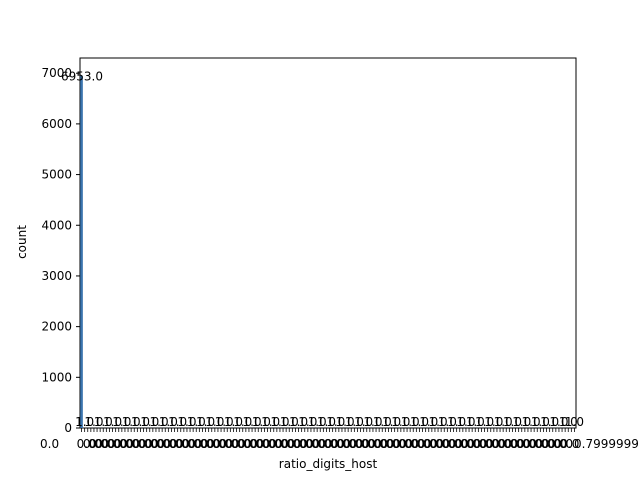  Describe the element at coordinates (56, 124) in the screenshot. I see `y-tick-label: 6000` at that location.